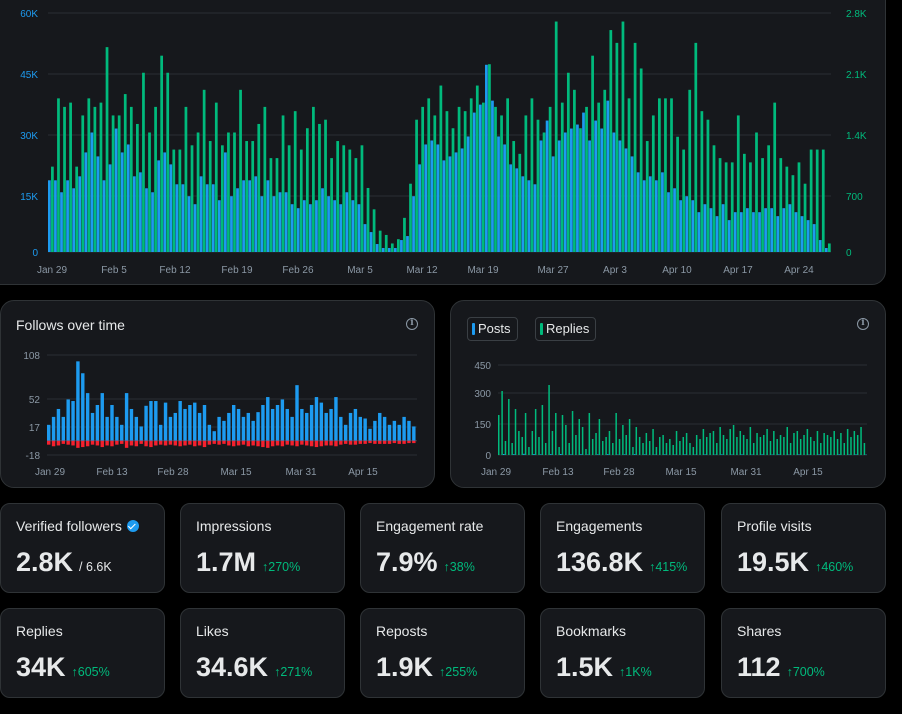 The height and width of the screenshot is (714, 902). I want to click on stat-card-engagements: Engagements 136.8K ↑415%, so click(622, 548).